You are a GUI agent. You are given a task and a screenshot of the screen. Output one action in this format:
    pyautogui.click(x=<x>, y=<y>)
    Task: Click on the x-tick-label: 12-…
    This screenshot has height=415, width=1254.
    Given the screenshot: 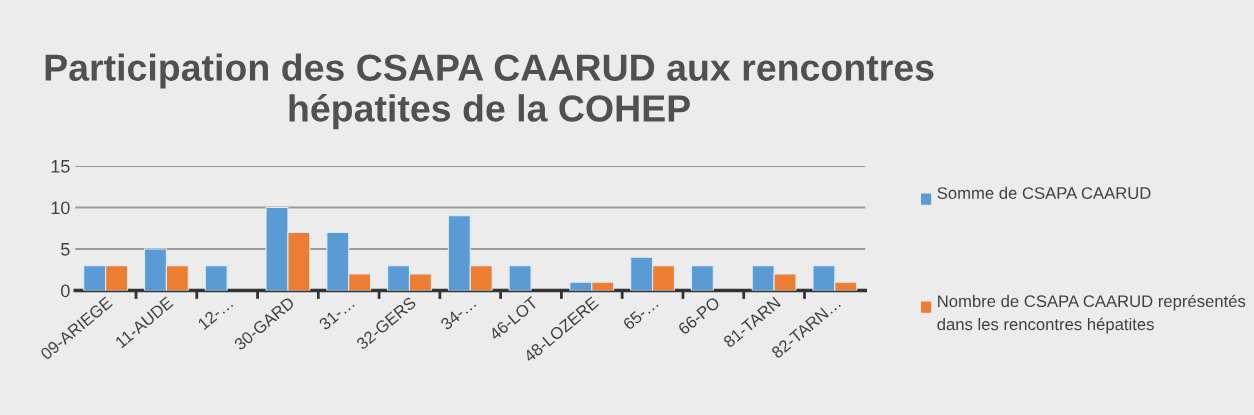 What is the action you would take?
    pyautogui.click(x=215, y=313)
    